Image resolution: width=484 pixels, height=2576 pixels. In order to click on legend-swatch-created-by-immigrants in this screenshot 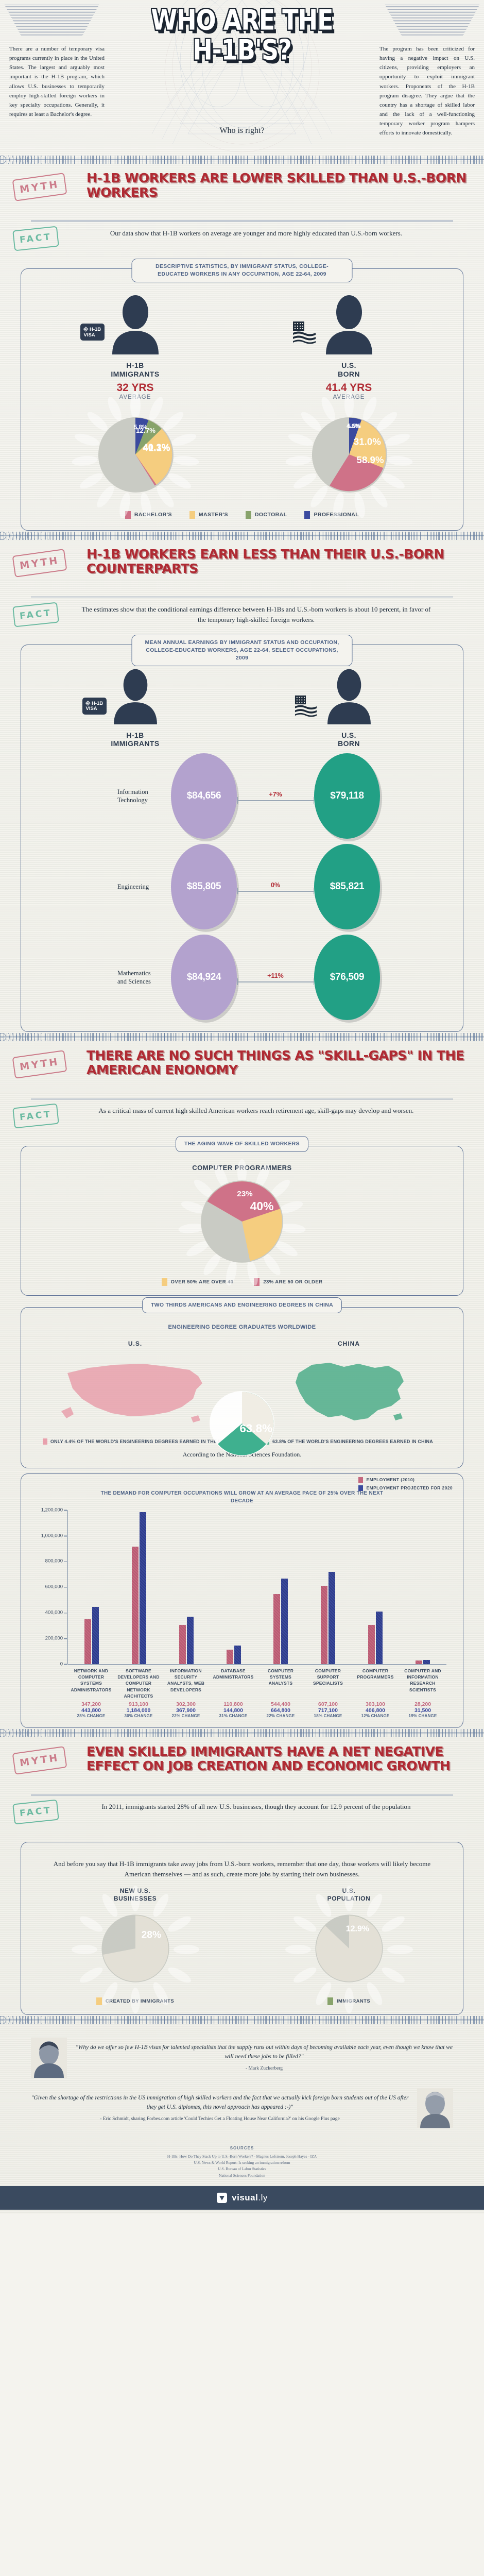, I will do `click(99, 2001)`.